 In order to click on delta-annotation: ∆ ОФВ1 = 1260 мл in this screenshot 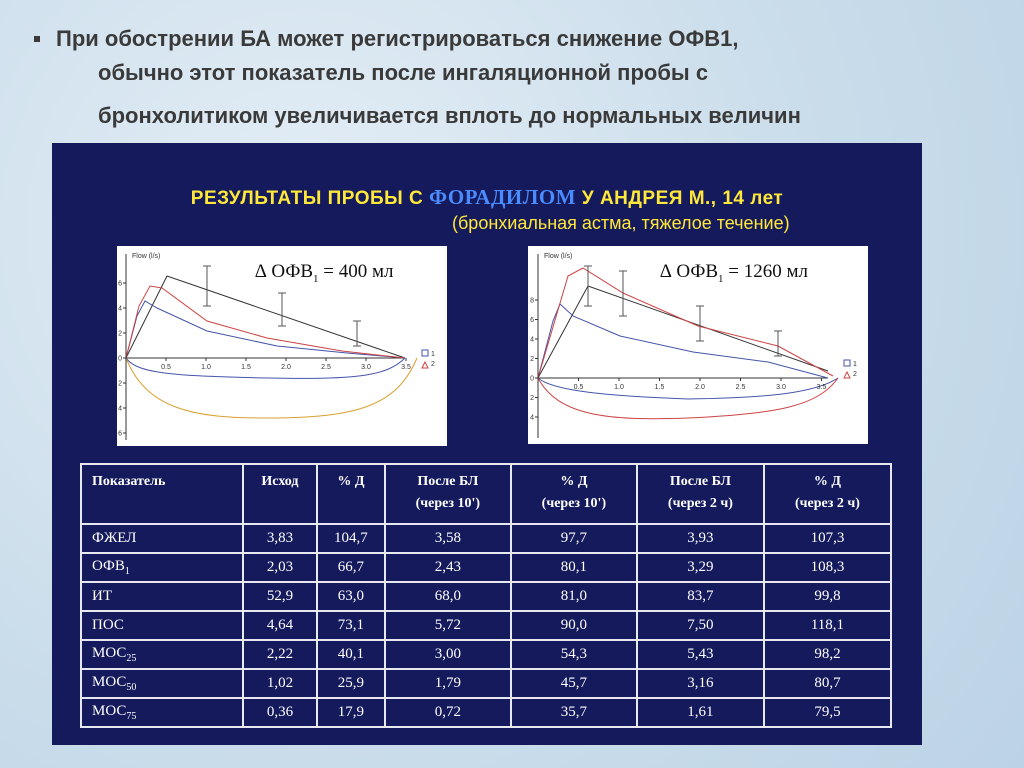, I will do `click(734, 273)`.